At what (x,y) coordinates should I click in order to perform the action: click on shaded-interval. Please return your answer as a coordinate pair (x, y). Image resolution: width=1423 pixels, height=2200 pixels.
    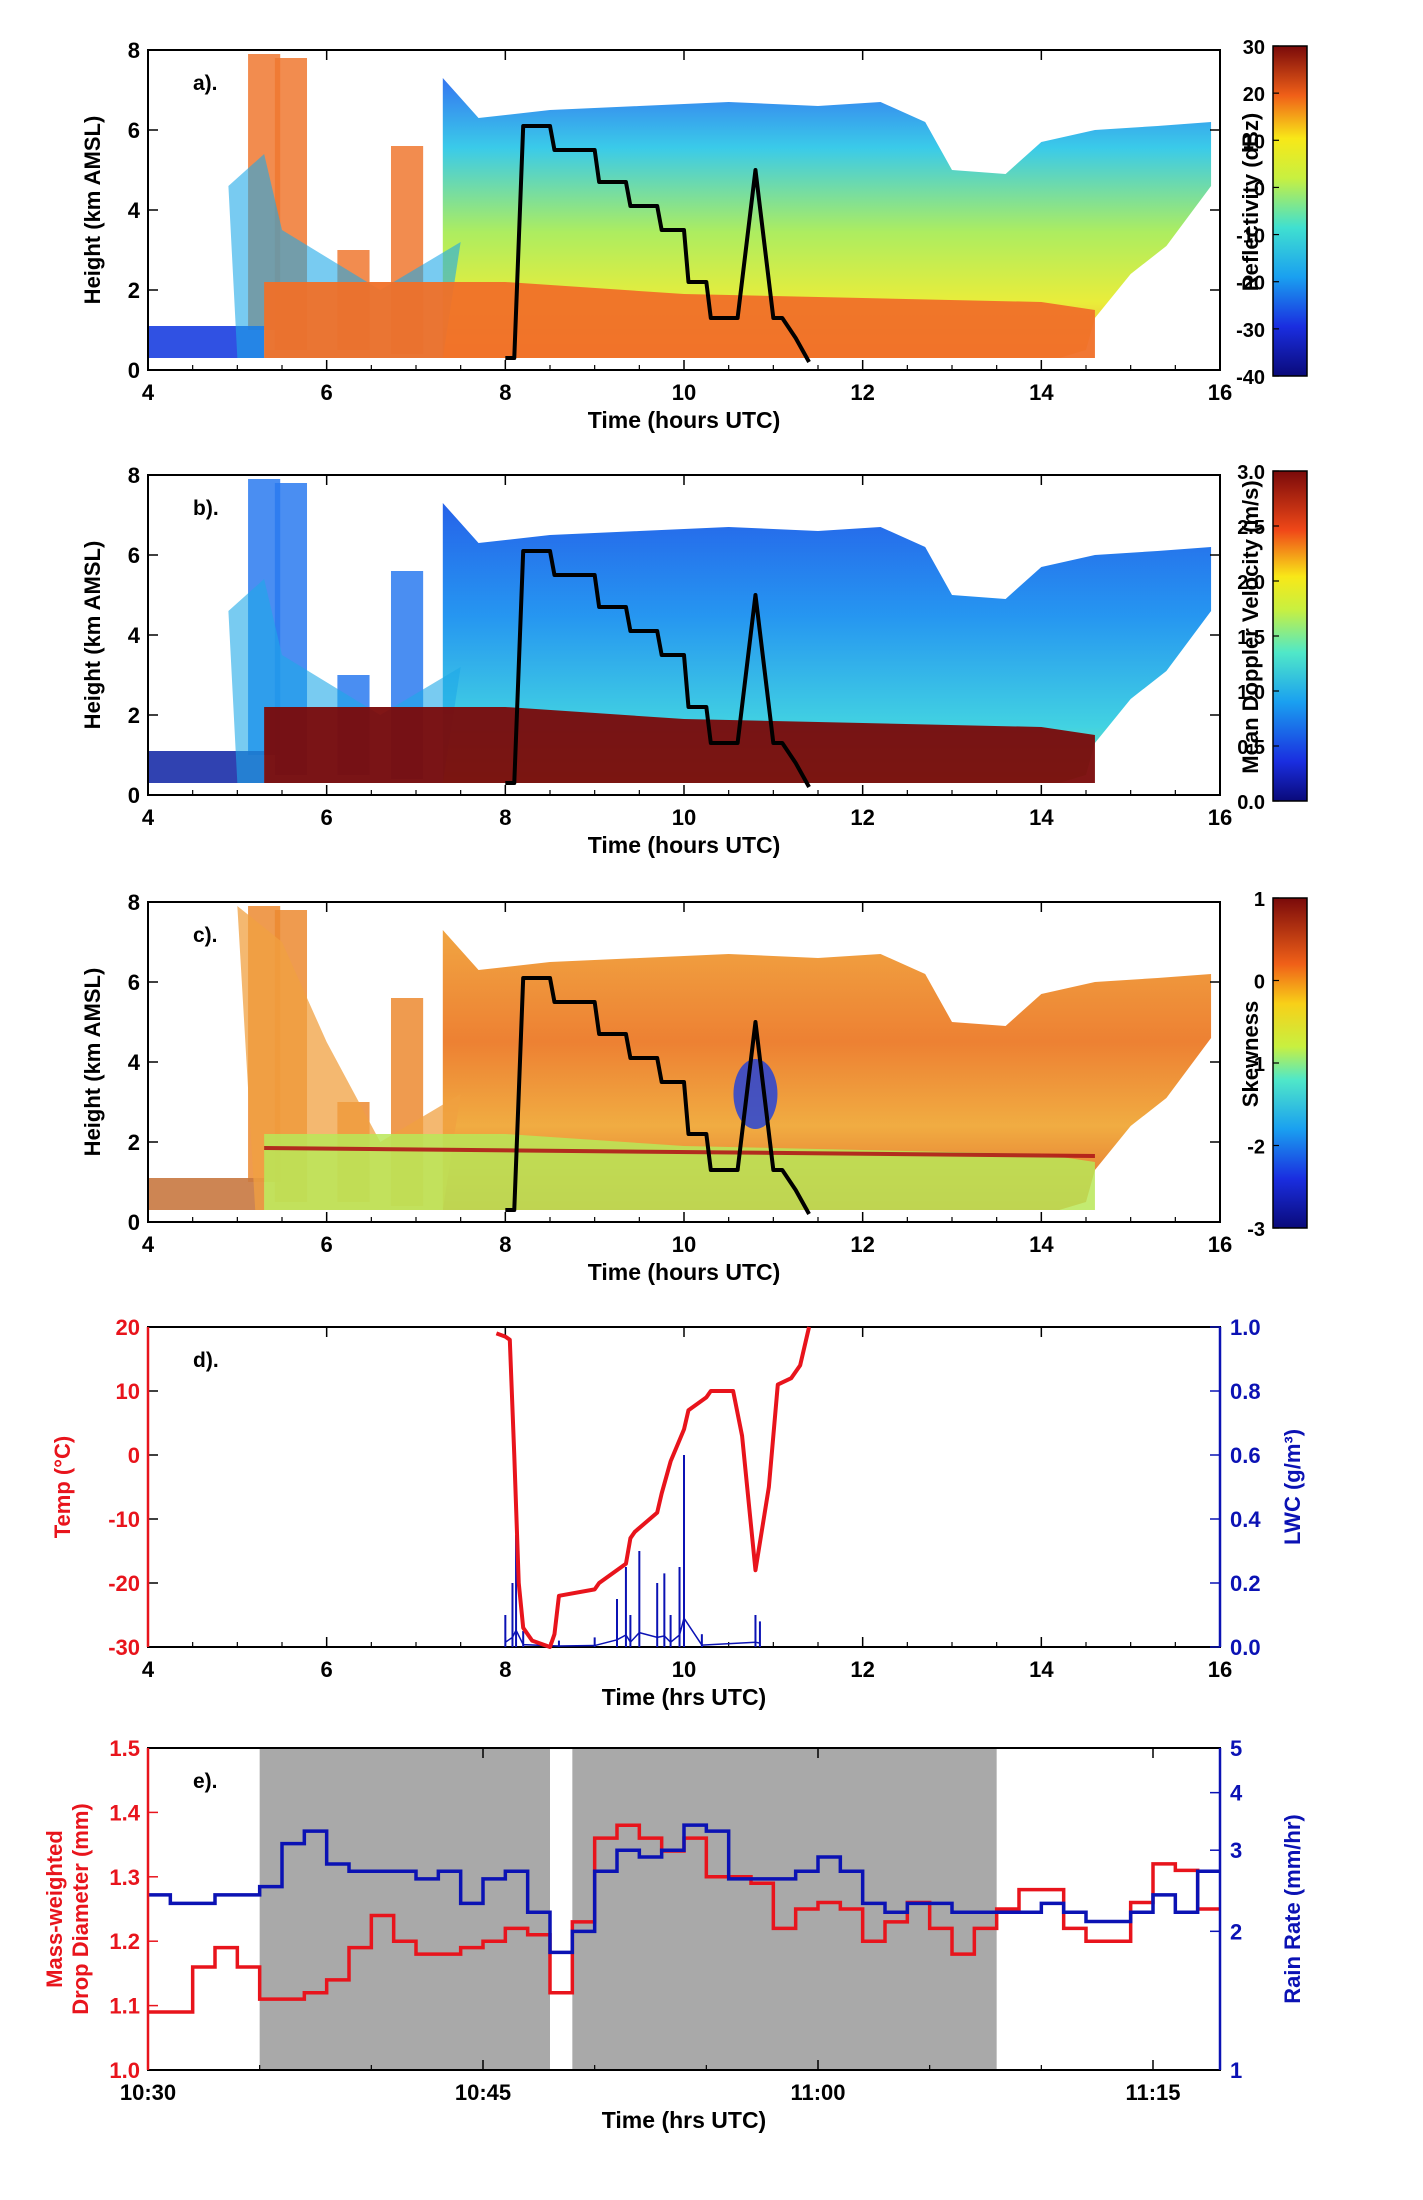
    Looking at the image, I should click on (784, 1909).